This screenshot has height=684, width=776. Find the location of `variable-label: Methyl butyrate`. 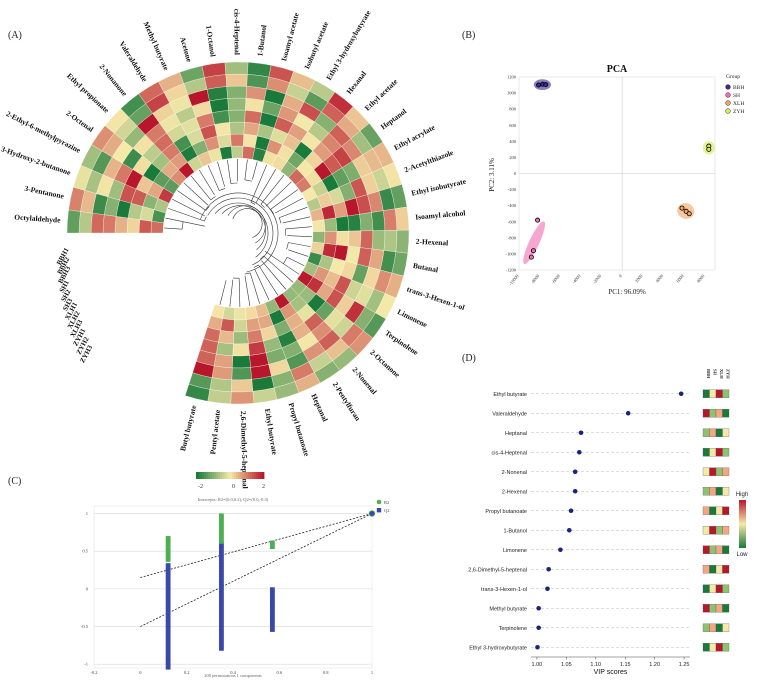

variable-label: Methyl butyrate is located at coordinates (157, 46).